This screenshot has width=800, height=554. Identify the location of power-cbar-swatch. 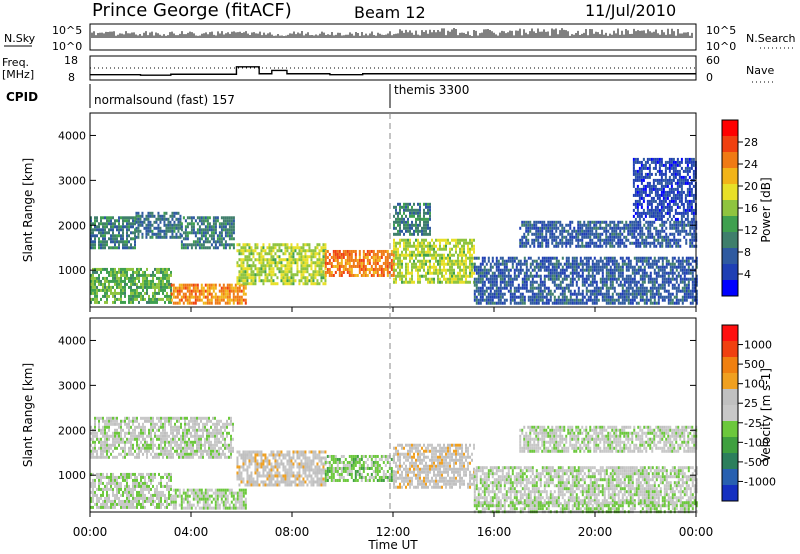
(730, 128).